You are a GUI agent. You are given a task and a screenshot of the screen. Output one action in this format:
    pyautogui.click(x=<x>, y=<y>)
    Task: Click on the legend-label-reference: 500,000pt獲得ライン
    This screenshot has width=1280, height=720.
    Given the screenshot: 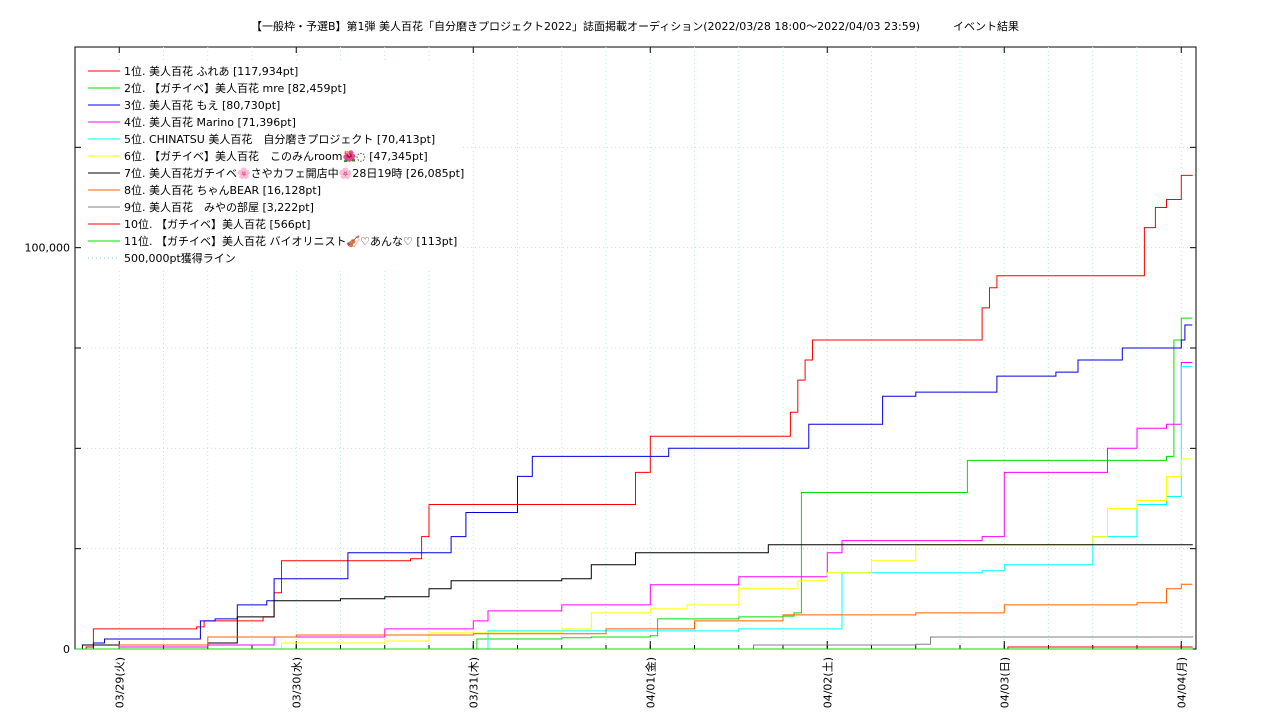 What is the action you would take?
    pyautogui.click(x=180, y=258)
    